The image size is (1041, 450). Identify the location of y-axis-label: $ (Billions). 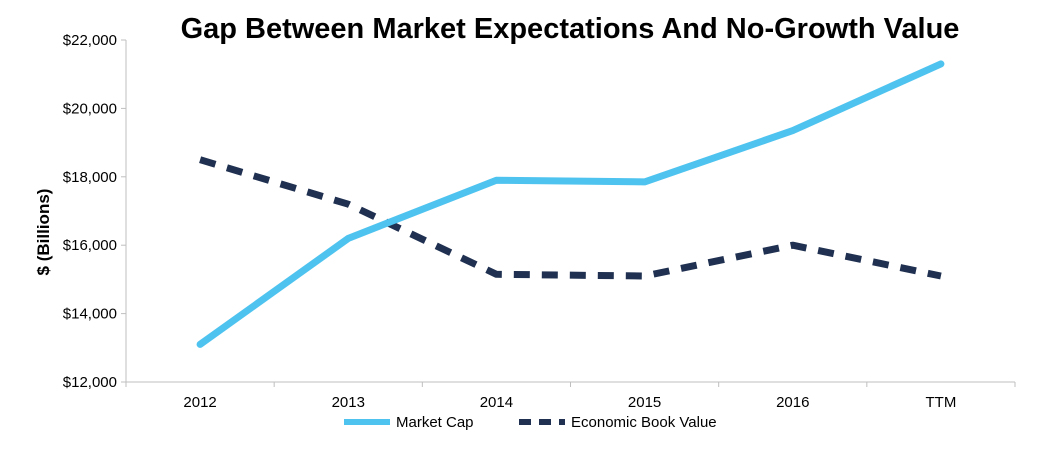
(43, 232).